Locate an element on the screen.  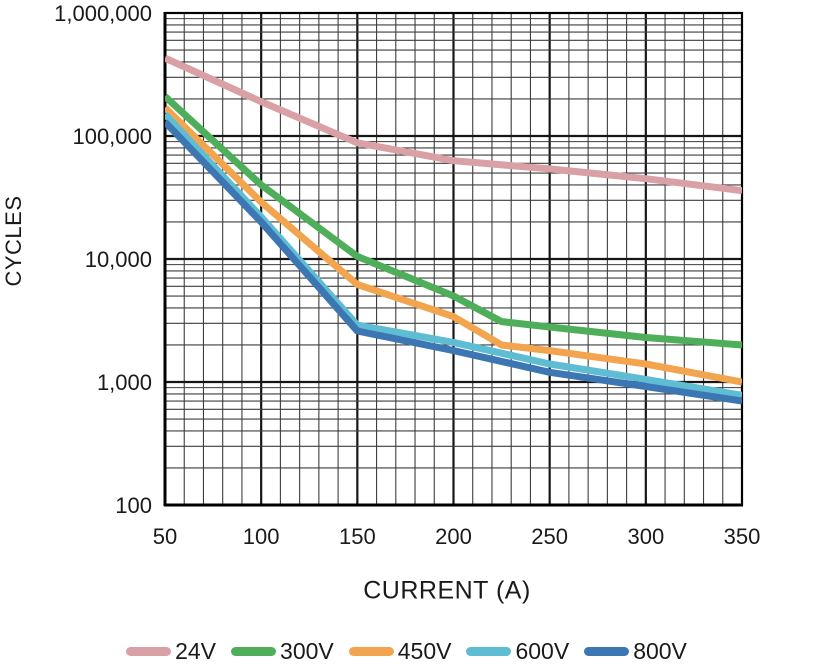
legend-swatch-300v is located at coordinates (254, 651).